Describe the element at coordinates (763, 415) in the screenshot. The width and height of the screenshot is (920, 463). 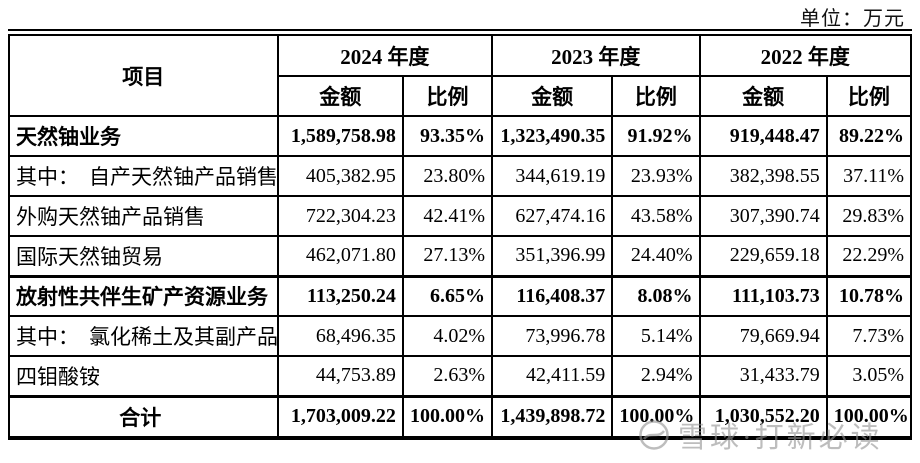
I see `cell-2022-amount: 1,030,552.20` at that location.